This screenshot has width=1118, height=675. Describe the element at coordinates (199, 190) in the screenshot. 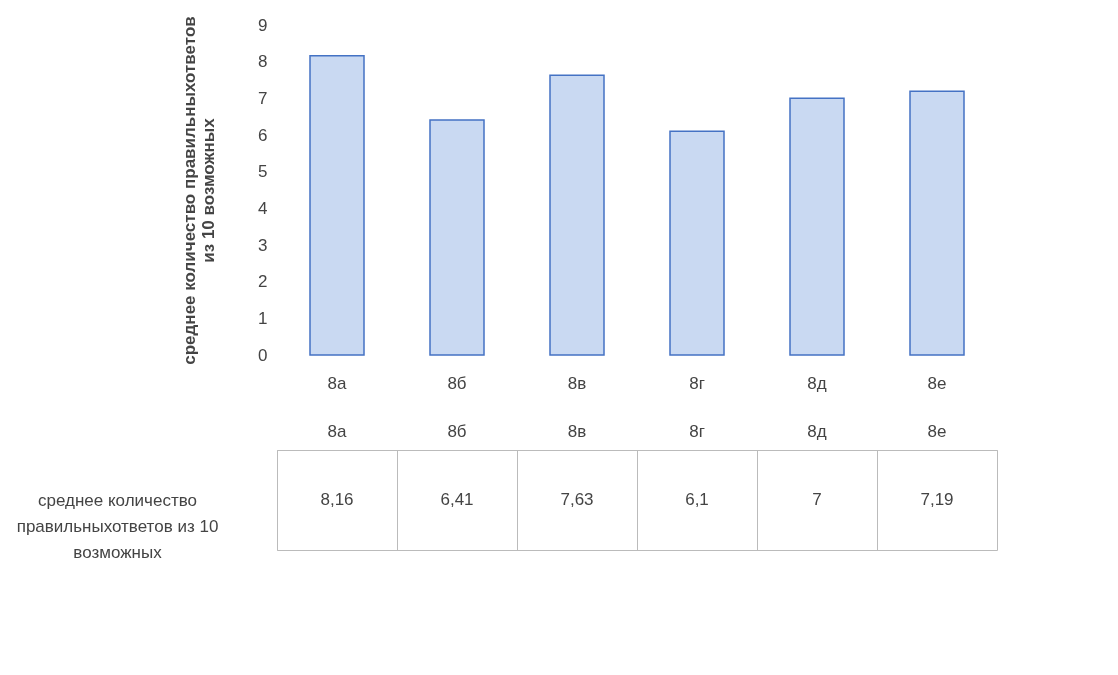

I see `y-axis-title: среднее количество правильныхответов из 10 возможных` at that location.